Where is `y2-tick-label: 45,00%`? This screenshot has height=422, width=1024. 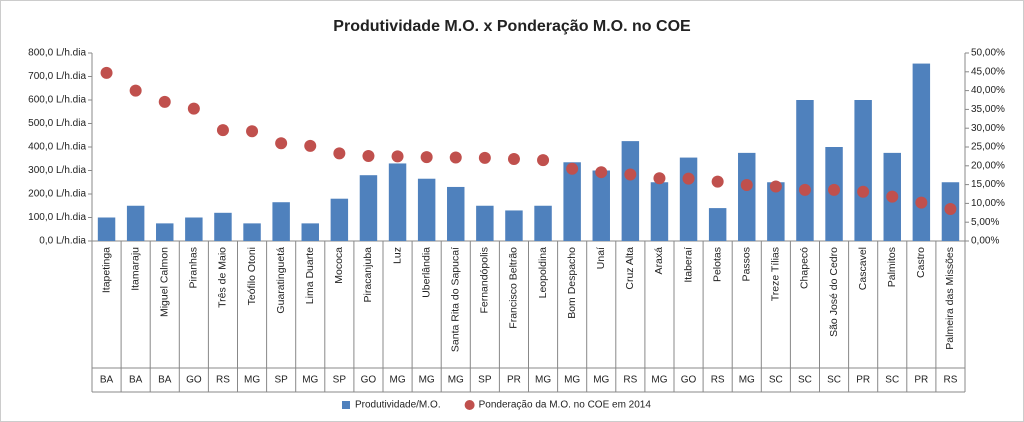 y2-tick-label: 45,00% is located at coordinates (988, 71).